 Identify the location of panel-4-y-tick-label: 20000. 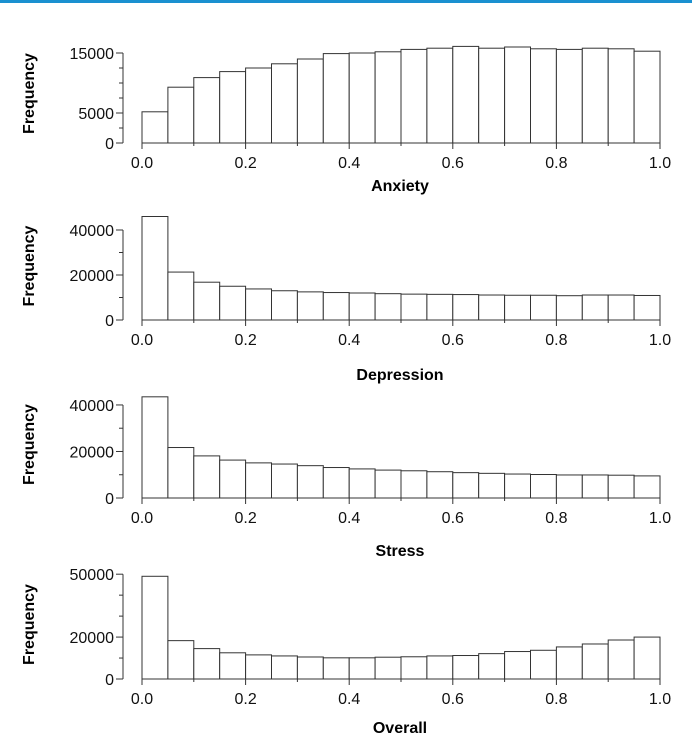
(92, 638).